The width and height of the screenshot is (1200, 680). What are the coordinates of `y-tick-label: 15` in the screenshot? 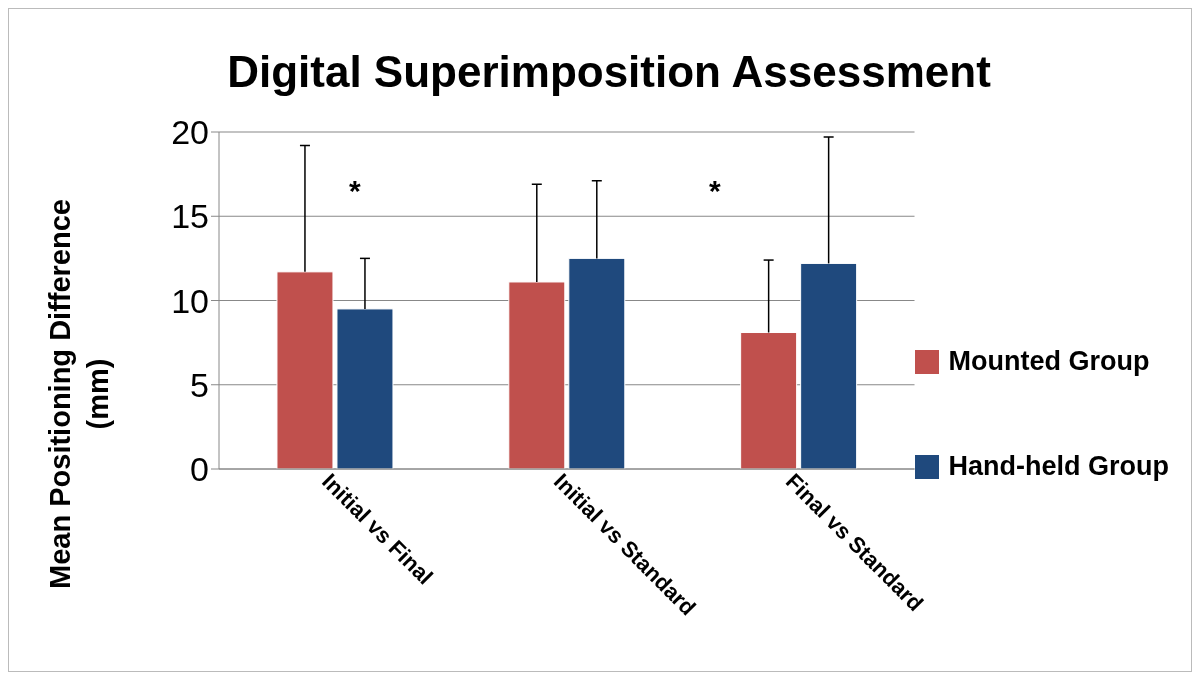 It's located at (190, 216).